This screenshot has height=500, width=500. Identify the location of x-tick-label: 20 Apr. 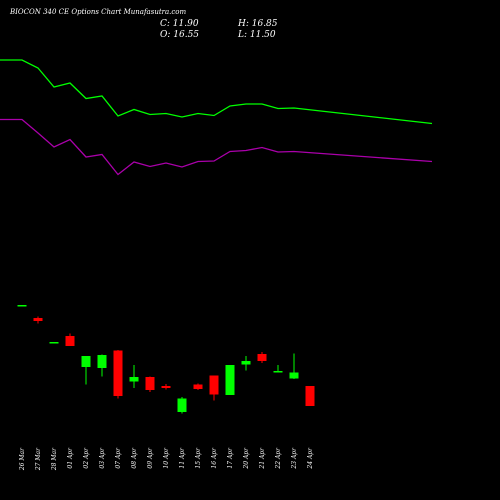
(246, 458).